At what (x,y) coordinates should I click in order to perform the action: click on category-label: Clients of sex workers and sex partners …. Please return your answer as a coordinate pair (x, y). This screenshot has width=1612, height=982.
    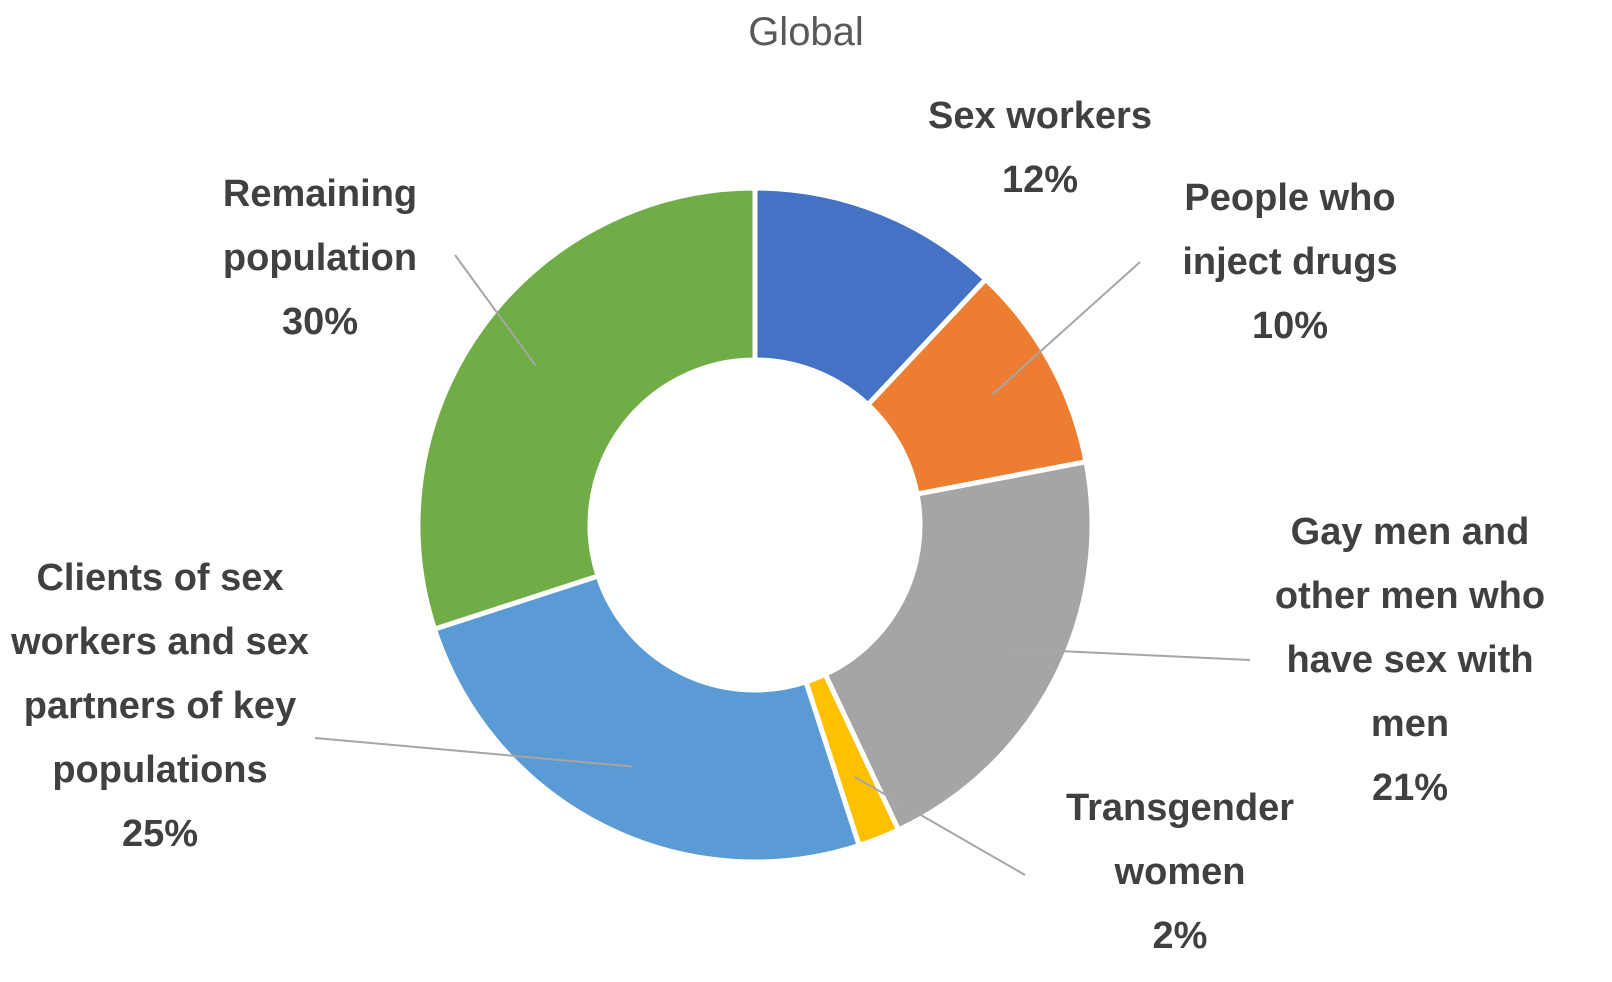
    Looking at the image, I should click on (160, 674).